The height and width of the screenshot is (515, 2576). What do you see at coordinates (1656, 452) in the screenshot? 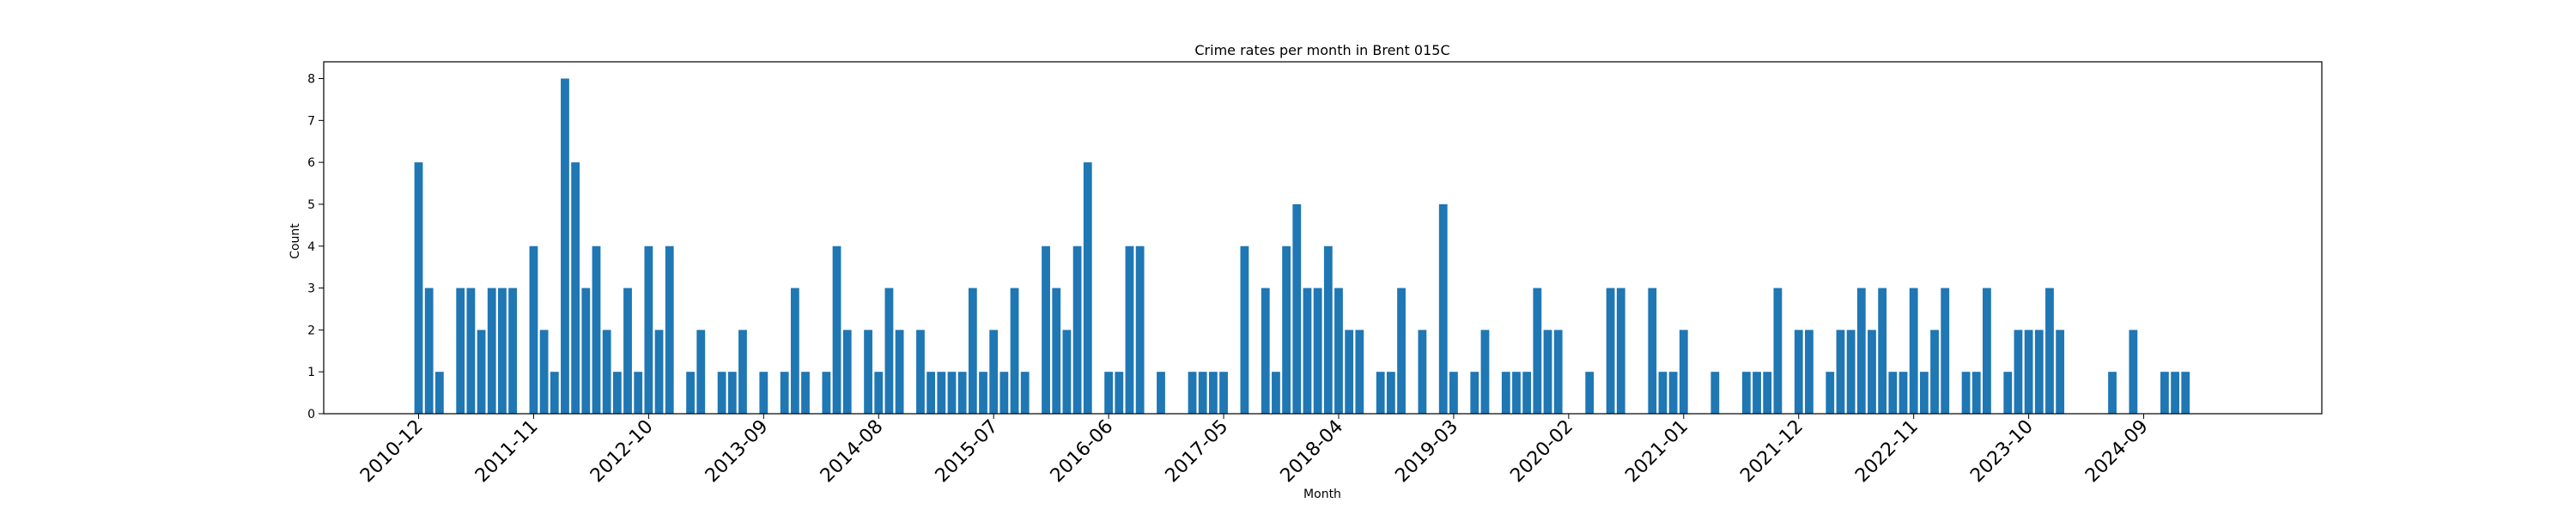
I see `x-tick-label: 2021-01` at bounding box center [1656, 452].